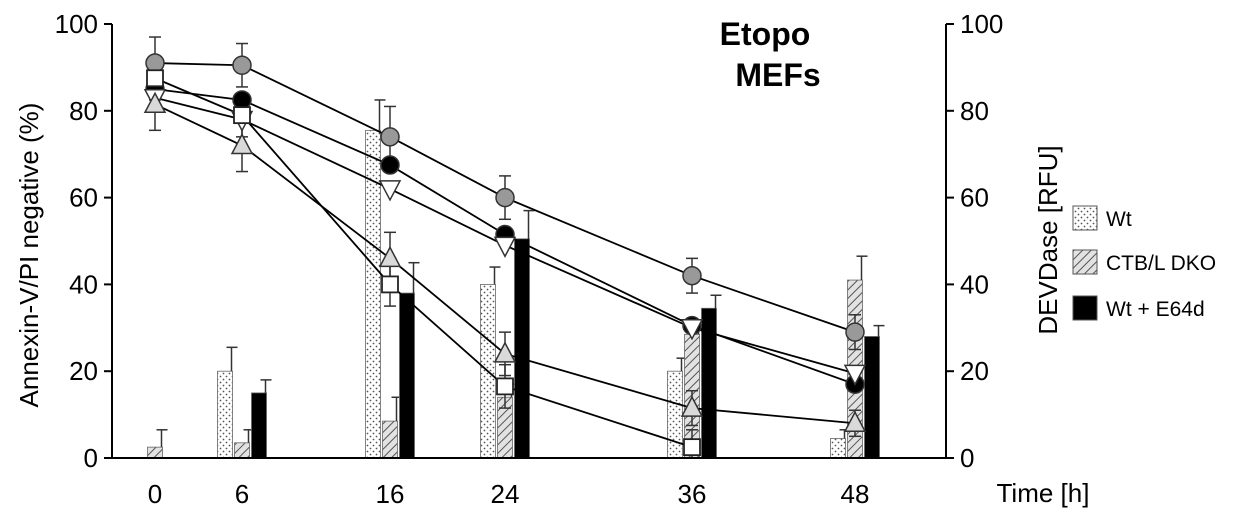 The height and width of the screenshot is (509, 1235). What do you see at coordinates (1048, 239) in the screenshot?
I see `y-axis-right-label: DEVDase [RFU]` at bounding box center [1048, 239].